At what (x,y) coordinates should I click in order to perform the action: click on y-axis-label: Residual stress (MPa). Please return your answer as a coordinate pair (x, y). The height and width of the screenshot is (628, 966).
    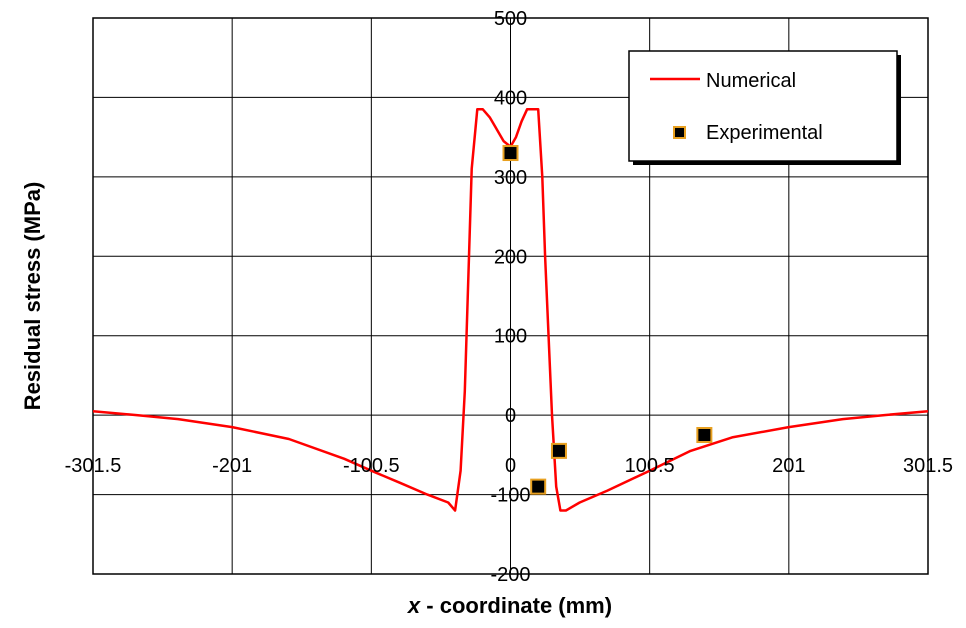
    Looking at the image, I should click on (32, 296).